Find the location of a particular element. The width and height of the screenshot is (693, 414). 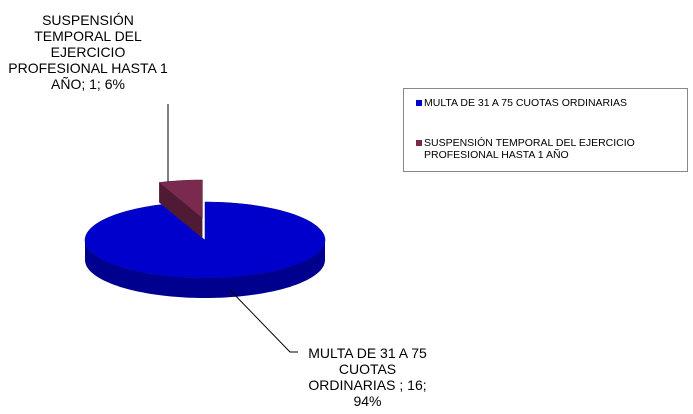

leader-line is located at coordinates (263, 321).